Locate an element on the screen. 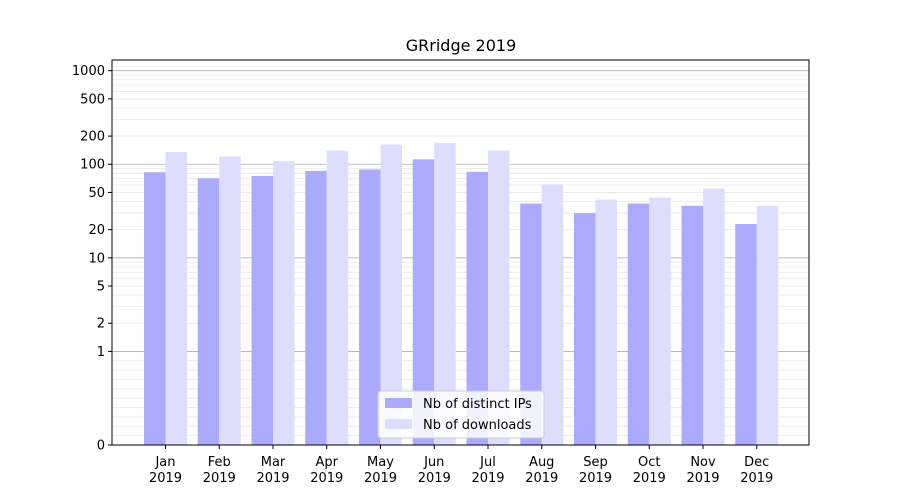 The width and height of the screenshot is (900, 500). x-tick-label: Sep is located at coordinates (595, 462).